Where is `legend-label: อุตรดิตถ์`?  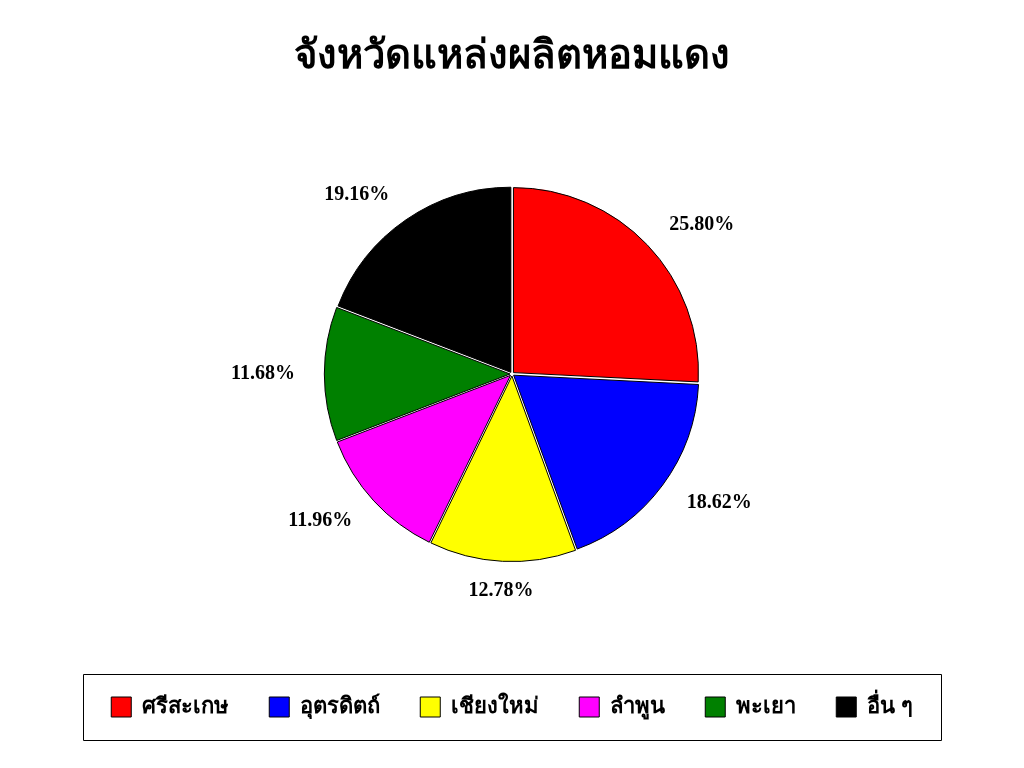 legend-label: อุตรดิตถ์ is located at coordinates (340, 706).